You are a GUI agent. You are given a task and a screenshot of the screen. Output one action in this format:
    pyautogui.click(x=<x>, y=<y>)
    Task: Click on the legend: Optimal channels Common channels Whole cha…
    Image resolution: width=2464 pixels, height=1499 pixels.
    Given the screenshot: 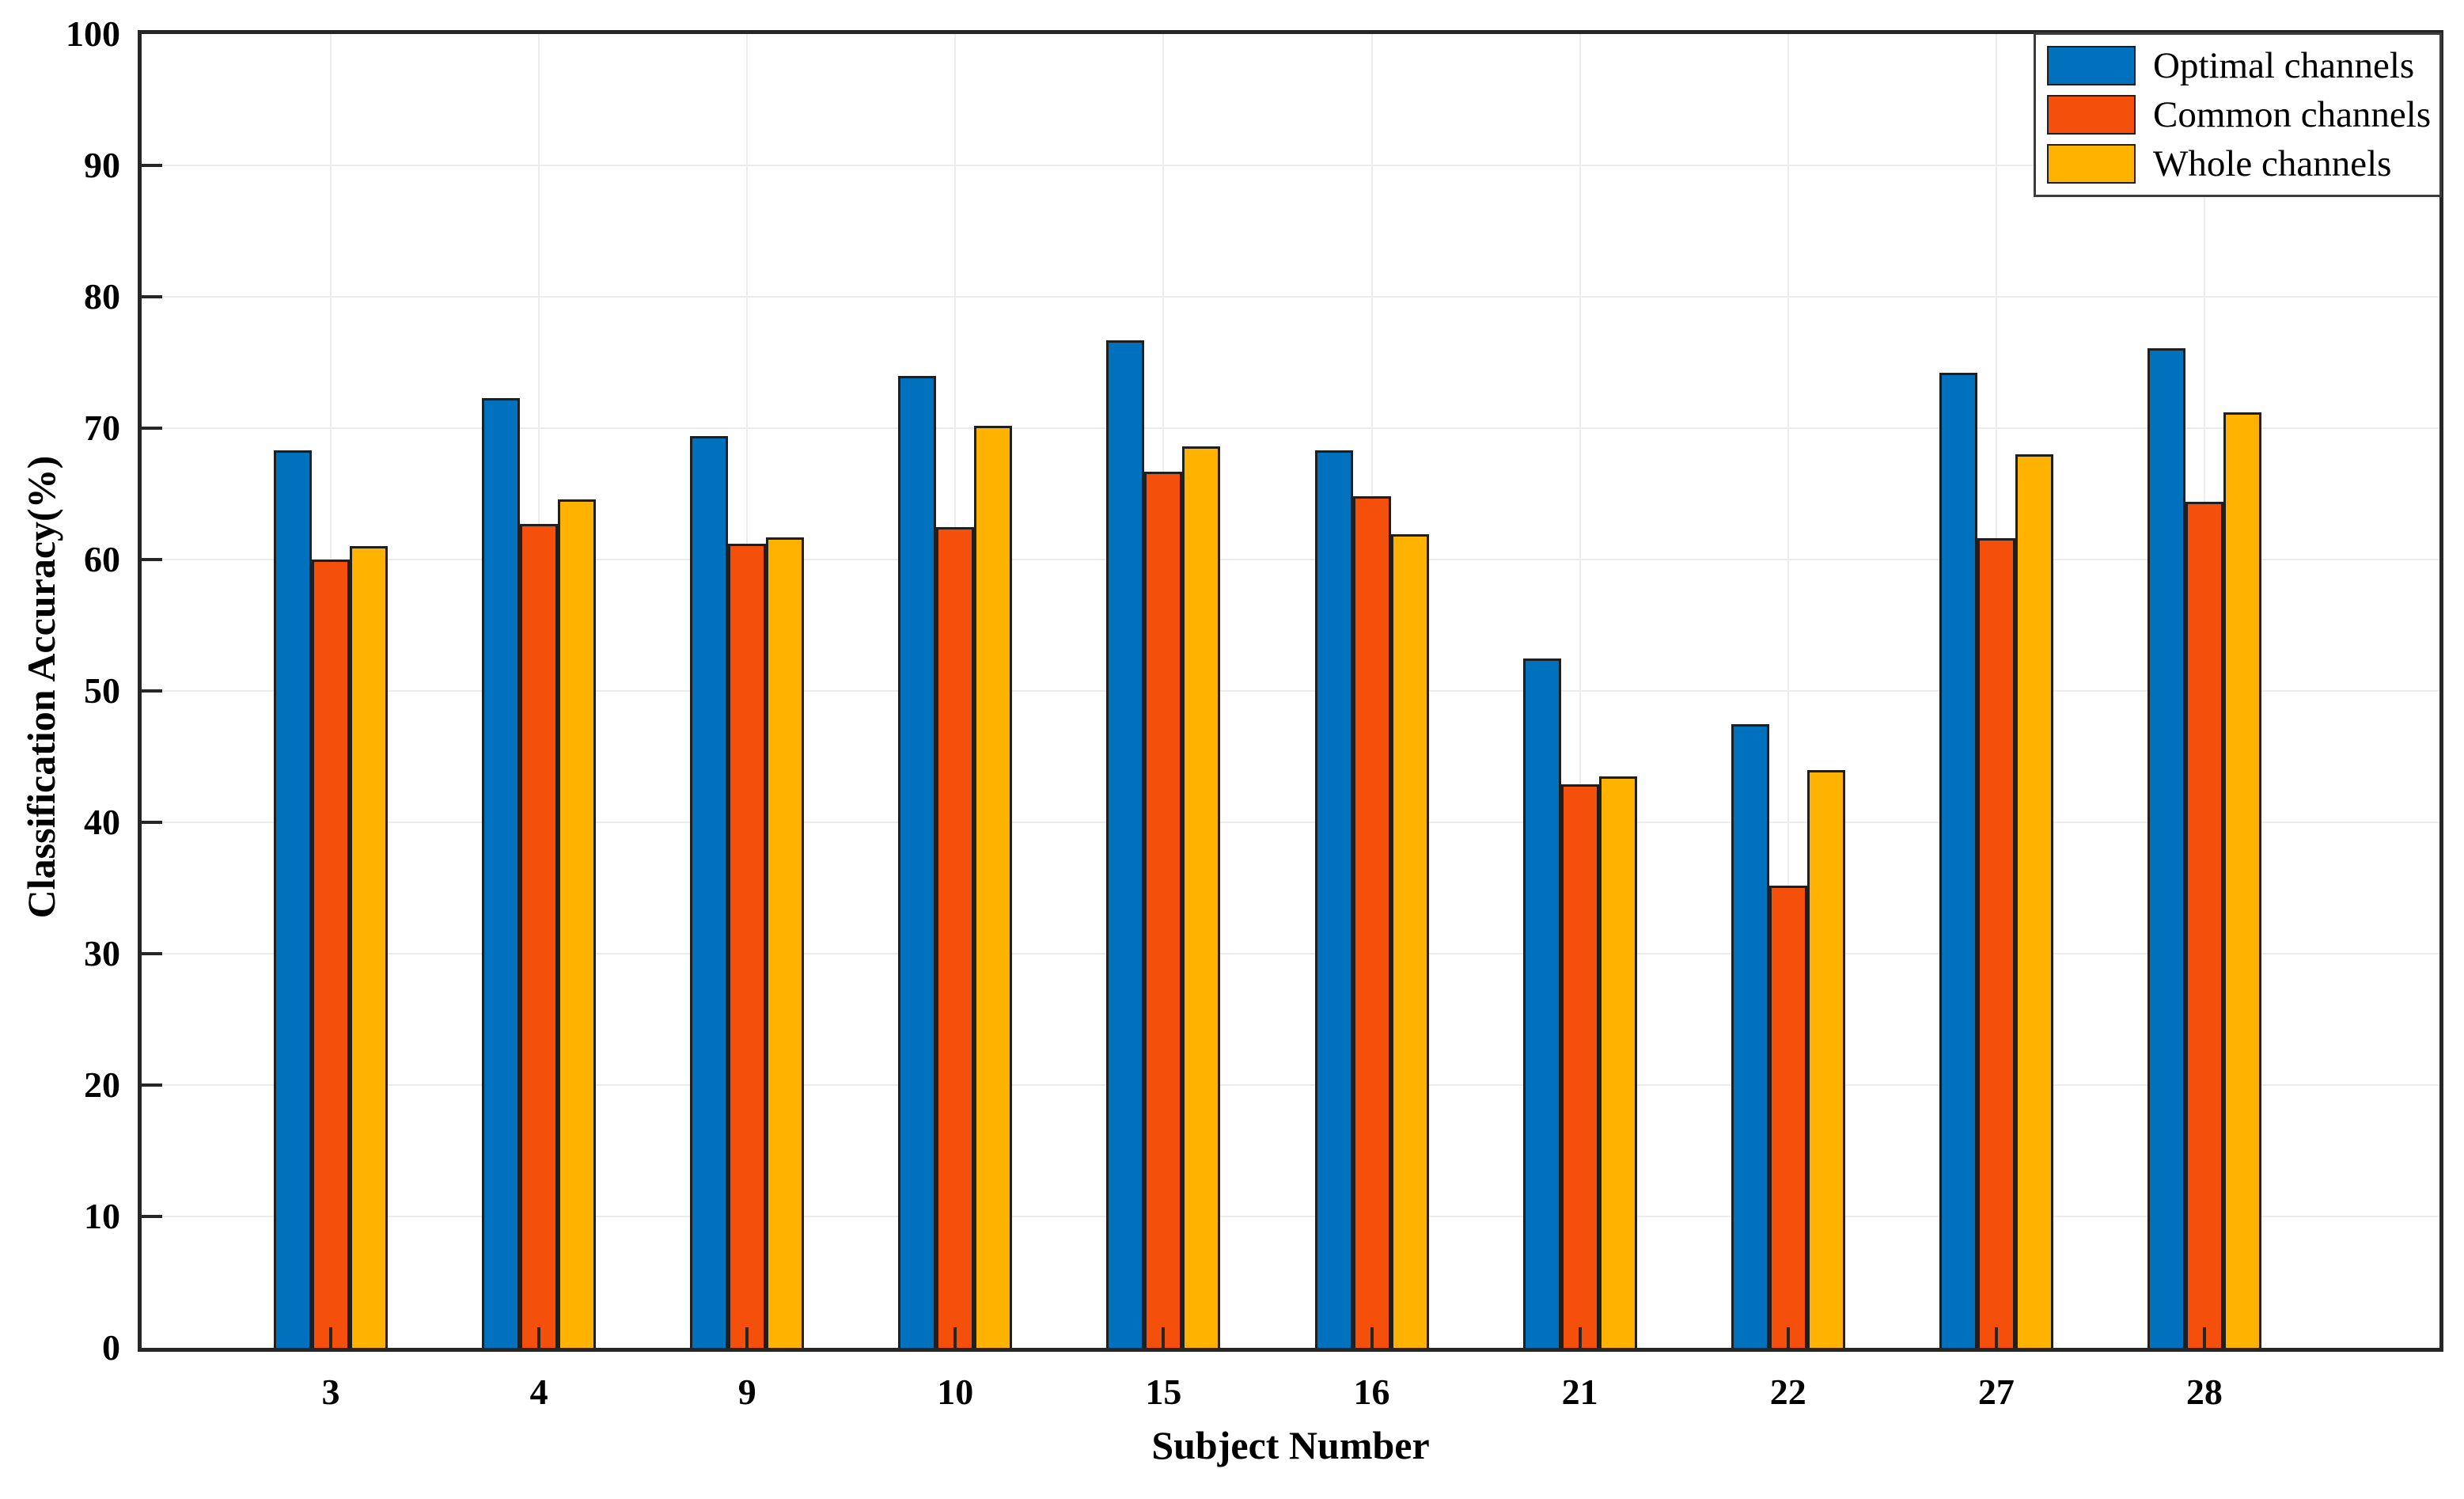 What is the action you would take?
    pyautogui.click(x=2238, y=114)
    